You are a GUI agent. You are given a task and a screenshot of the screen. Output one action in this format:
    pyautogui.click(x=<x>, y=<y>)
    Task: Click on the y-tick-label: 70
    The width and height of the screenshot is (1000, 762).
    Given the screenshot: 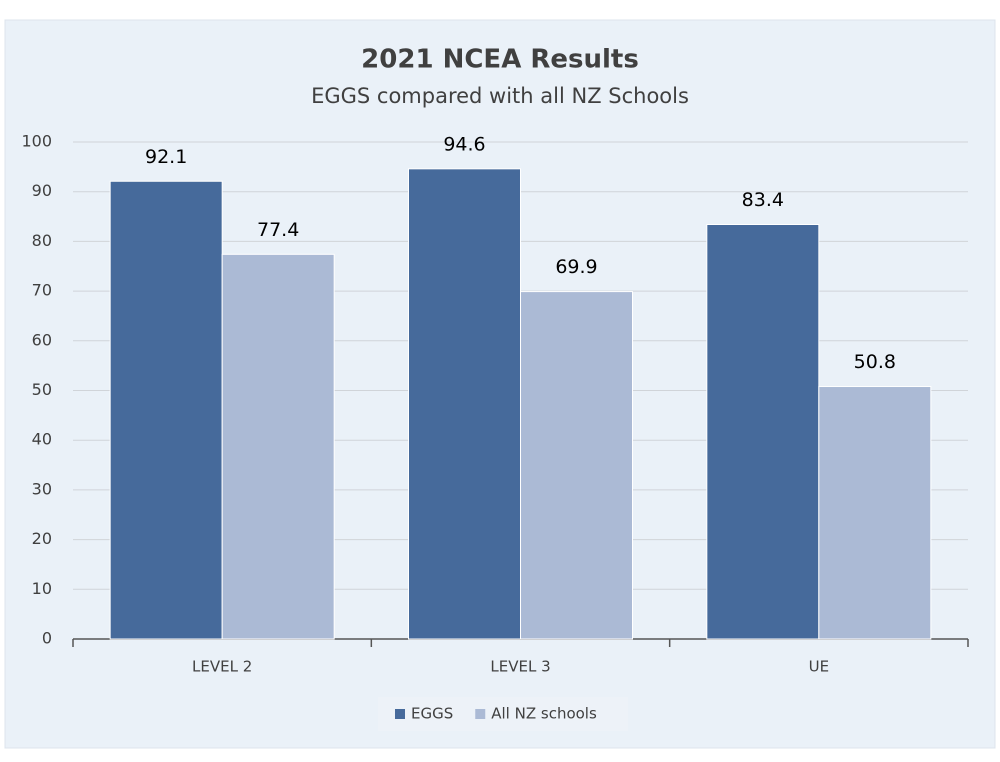 What is the action you would take?
    pyautogui.click(x=42, y=290)
    